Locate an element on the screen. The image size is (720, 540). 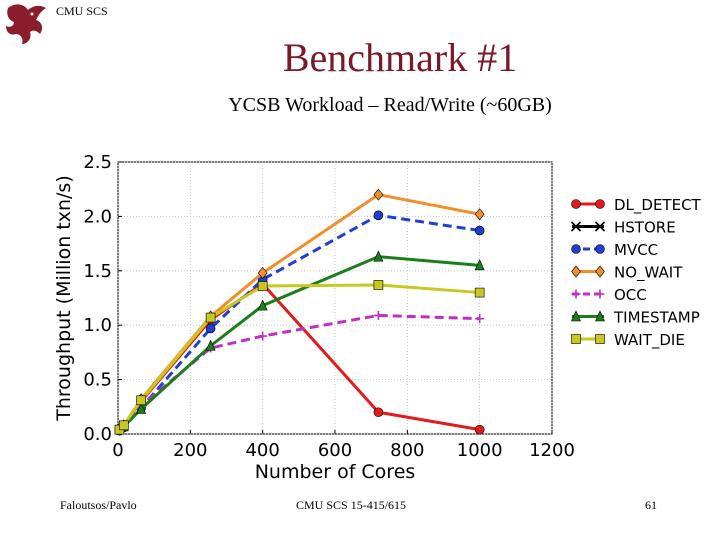
legend-label: TIMESTAMP is located at coordinates (656, 318).